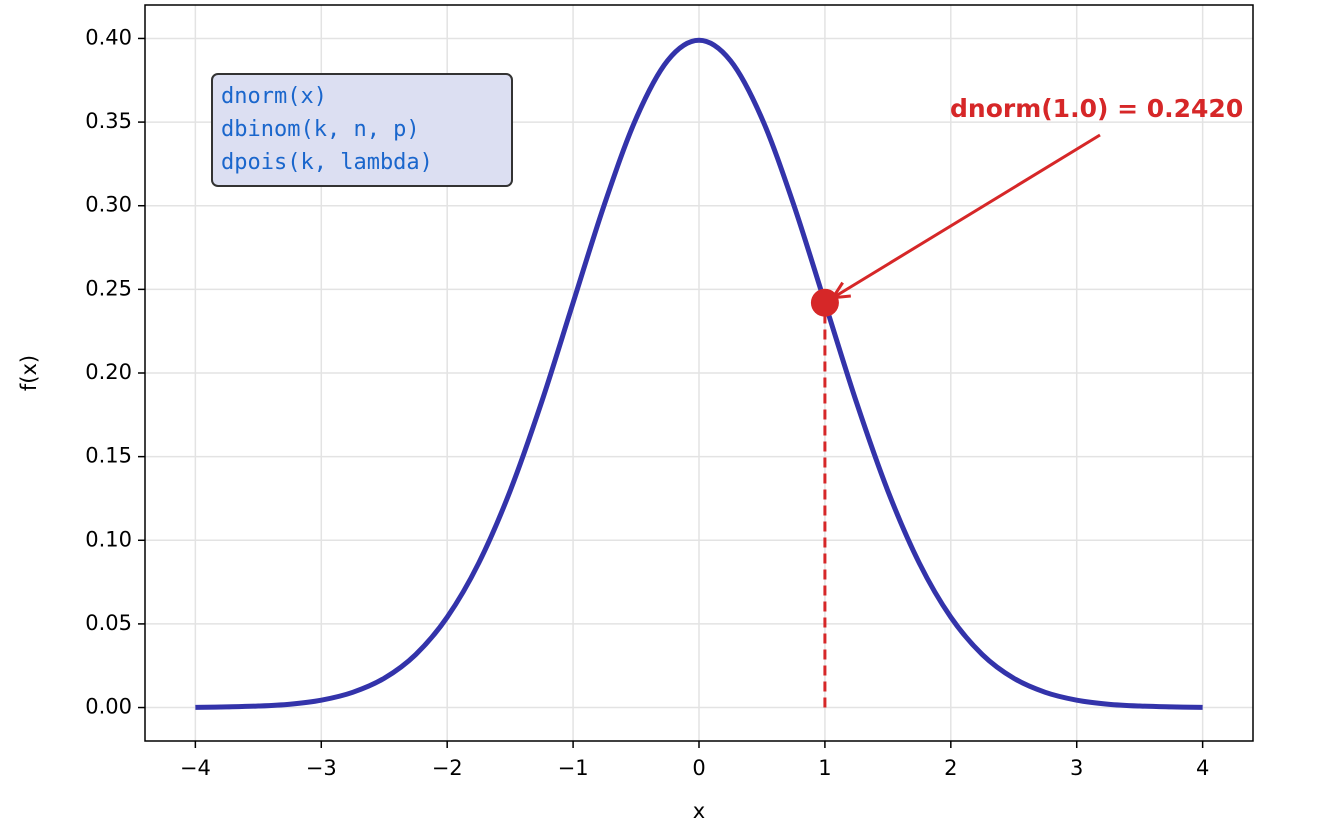 The image size is (1331, 828). What do you see at coordinates (699, 811) in the screenshot?
I see `x-axis-label: x` at bounding box center [699, 811].